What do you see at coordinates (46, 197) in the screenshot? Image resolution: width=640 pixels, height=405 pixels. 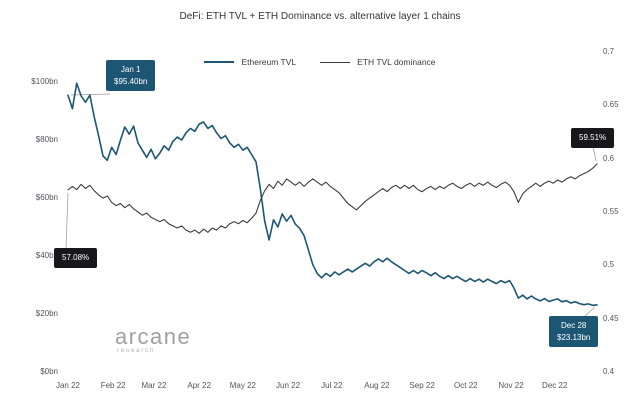 I see `y-axis-left-tick-label: $60bn` at bounding box center [46, 197].